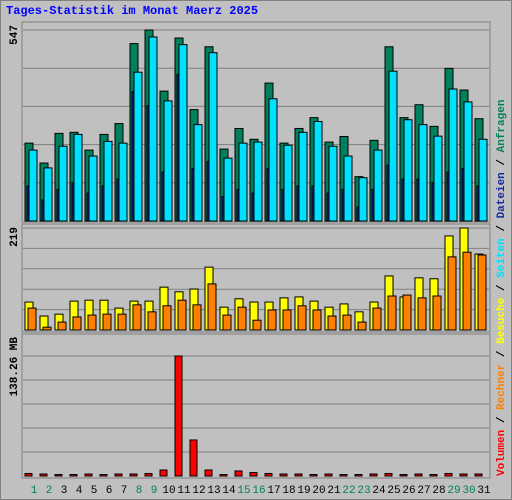 This screenshot has width=512, height=500. I want to click on x-tick-label: 10, so click(168, 491).